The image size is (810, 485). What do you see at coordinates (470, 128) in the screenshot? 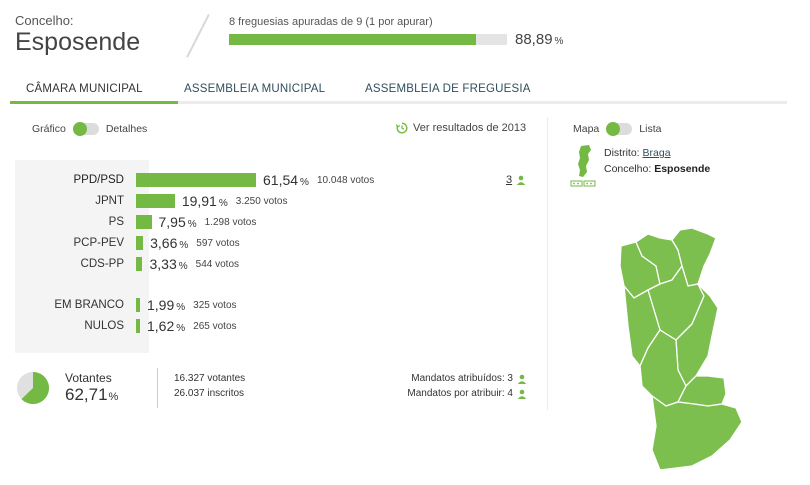
I see `ver-resultados-label: Ver resultados de 2013` at bounding box center [470, 128].